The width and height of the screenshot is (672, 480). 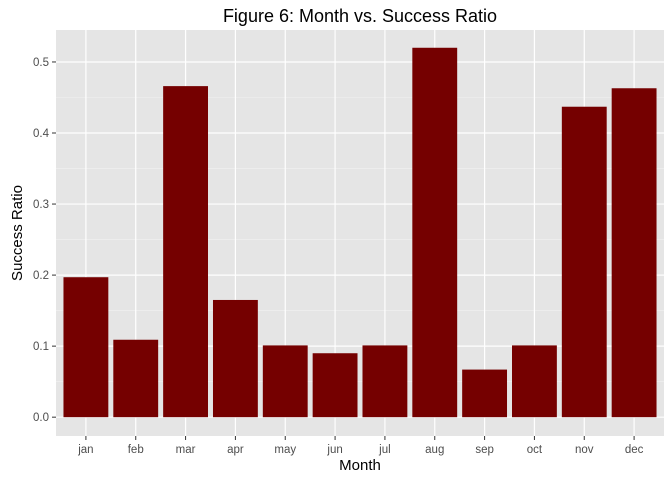 I want to click on x-axis-ticks: jan feb mar apr may jun jul aug sep oct nov dec, so click(x=360, y=446).